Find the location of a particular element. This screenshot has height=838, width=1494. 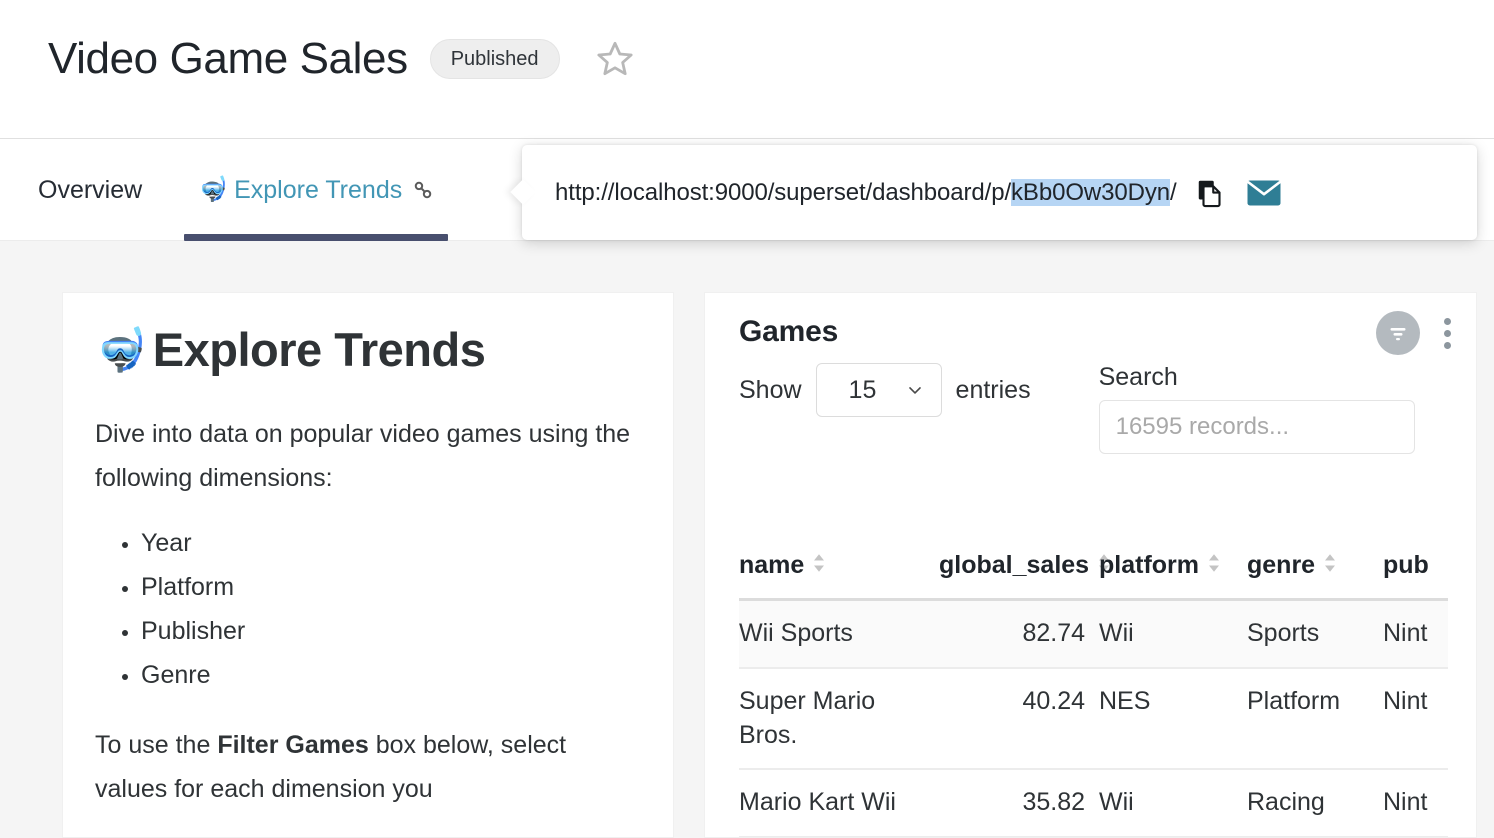

star-outline-icon is located at coordinates (614, 59).